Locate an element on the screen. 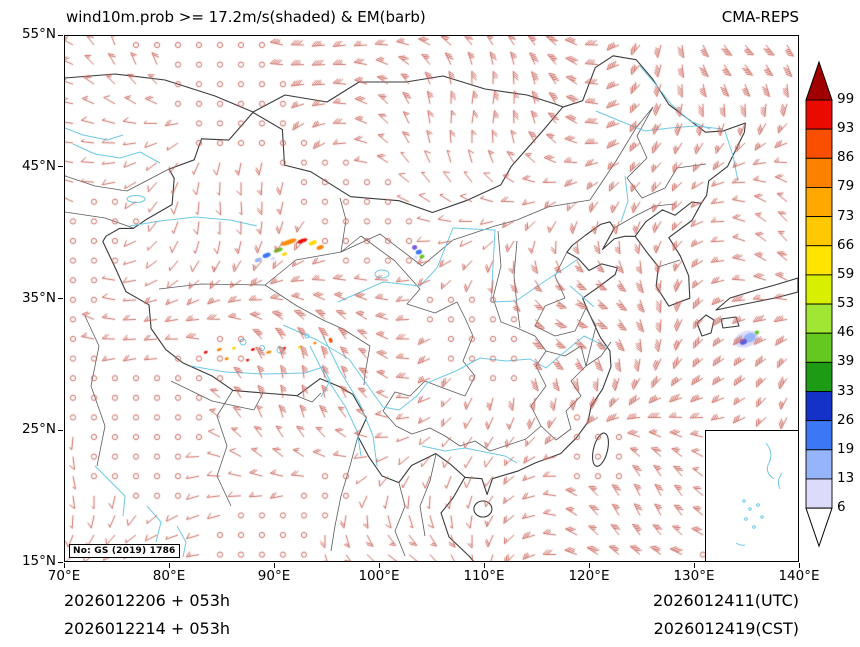 The width and height of the screenshot is (860, 647). colorbar-tick-label: 39 is located at coordinates (846, 361).